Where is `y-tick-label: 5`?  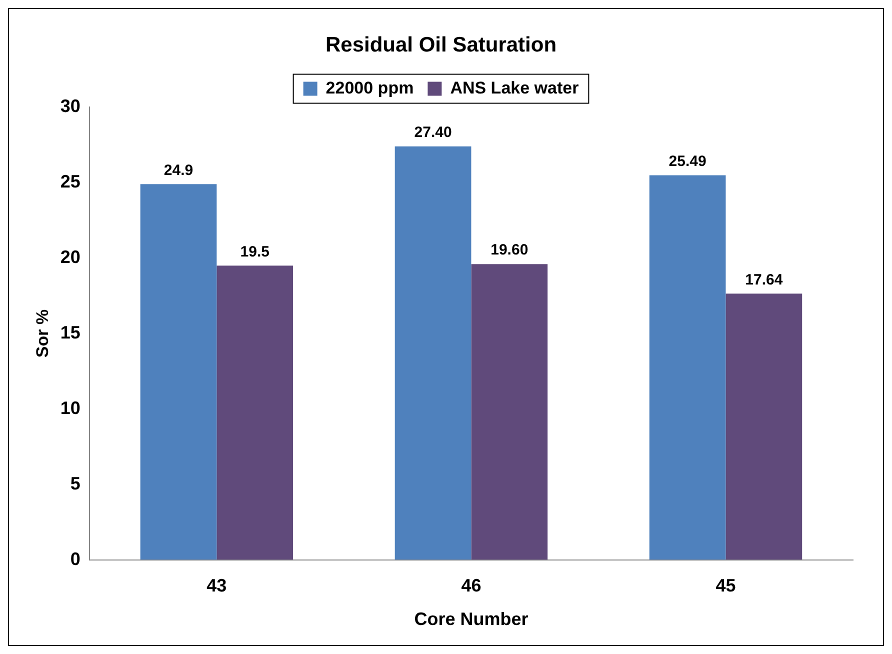
y-tick-label: 5 is located at coordinates (75, 483).